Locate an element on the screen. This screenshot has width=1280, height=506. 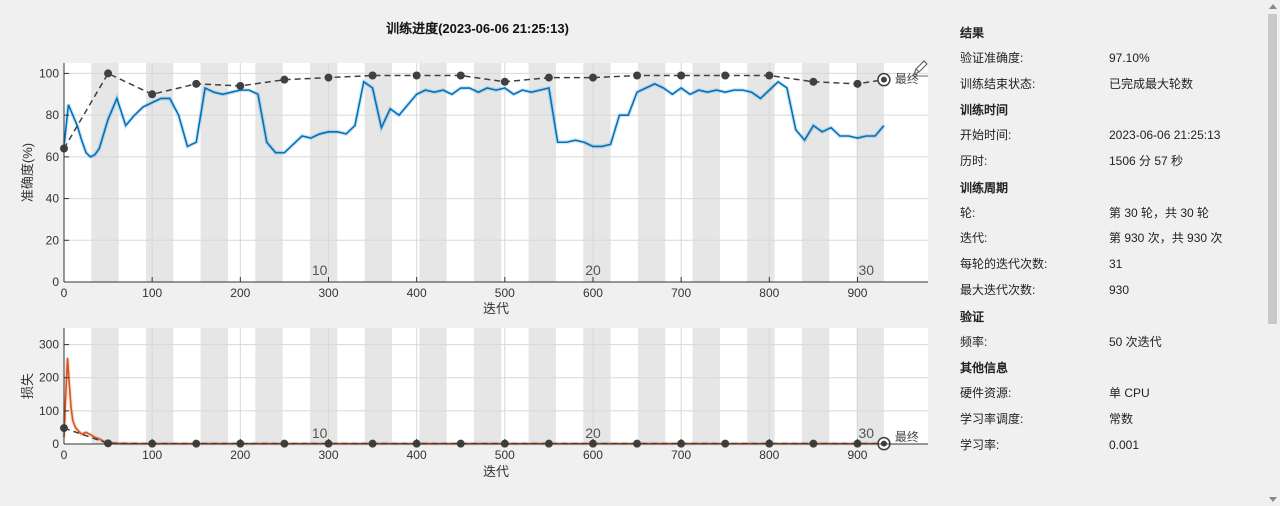
info-key: 轮: is located at coordinates (968, 212).